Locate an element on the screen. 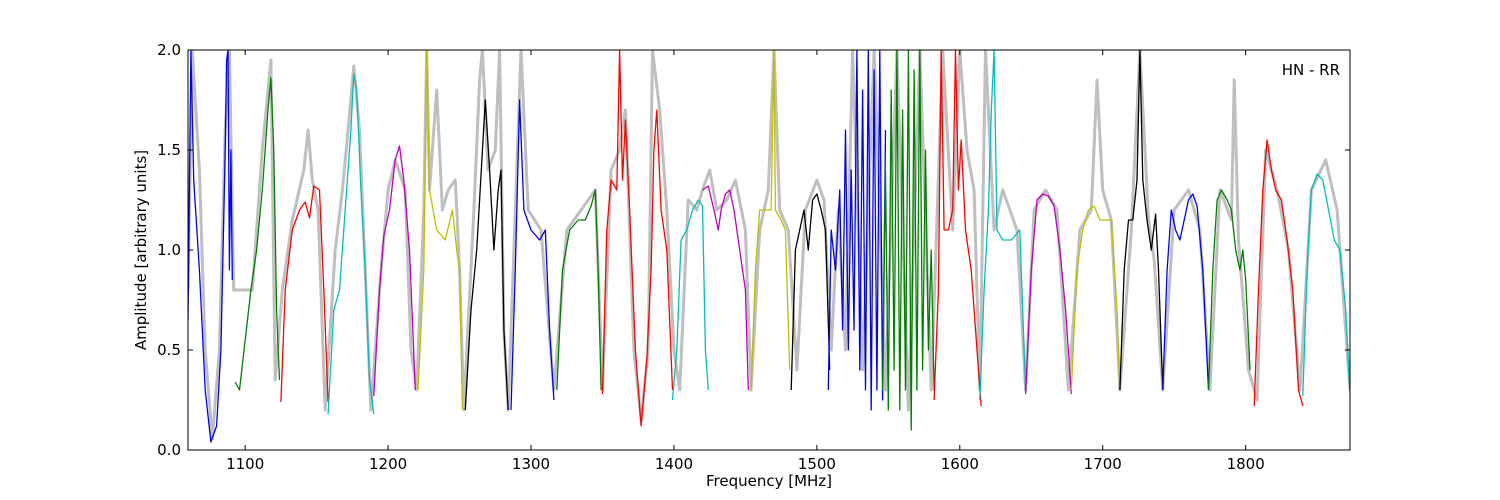  y-tick-label-1.5: 1.5 is located at coordinates (169, 150).